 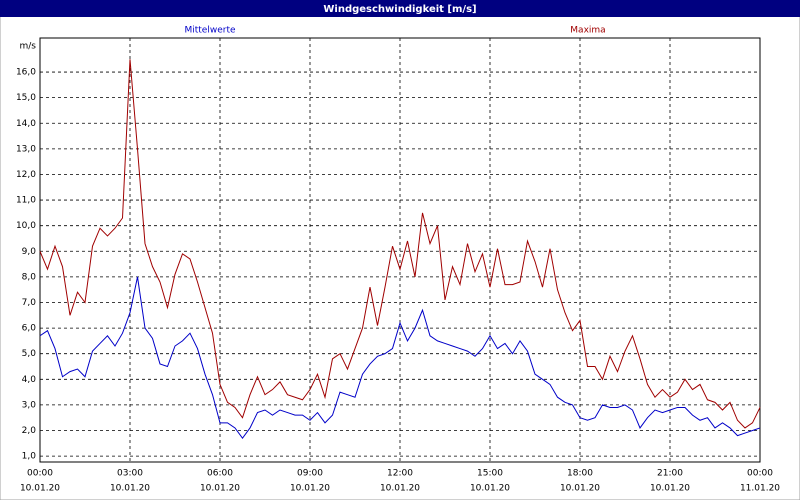 I want to click on y-tick-label: 5,0, so click(x=29, y=354).